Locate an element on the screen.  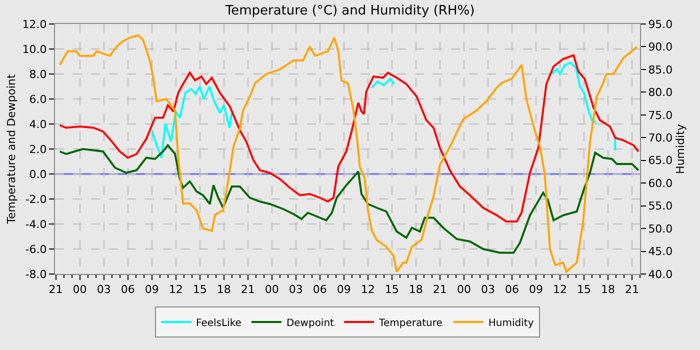
y-tick-label: 8.0 is located at coordinates (38, 74).